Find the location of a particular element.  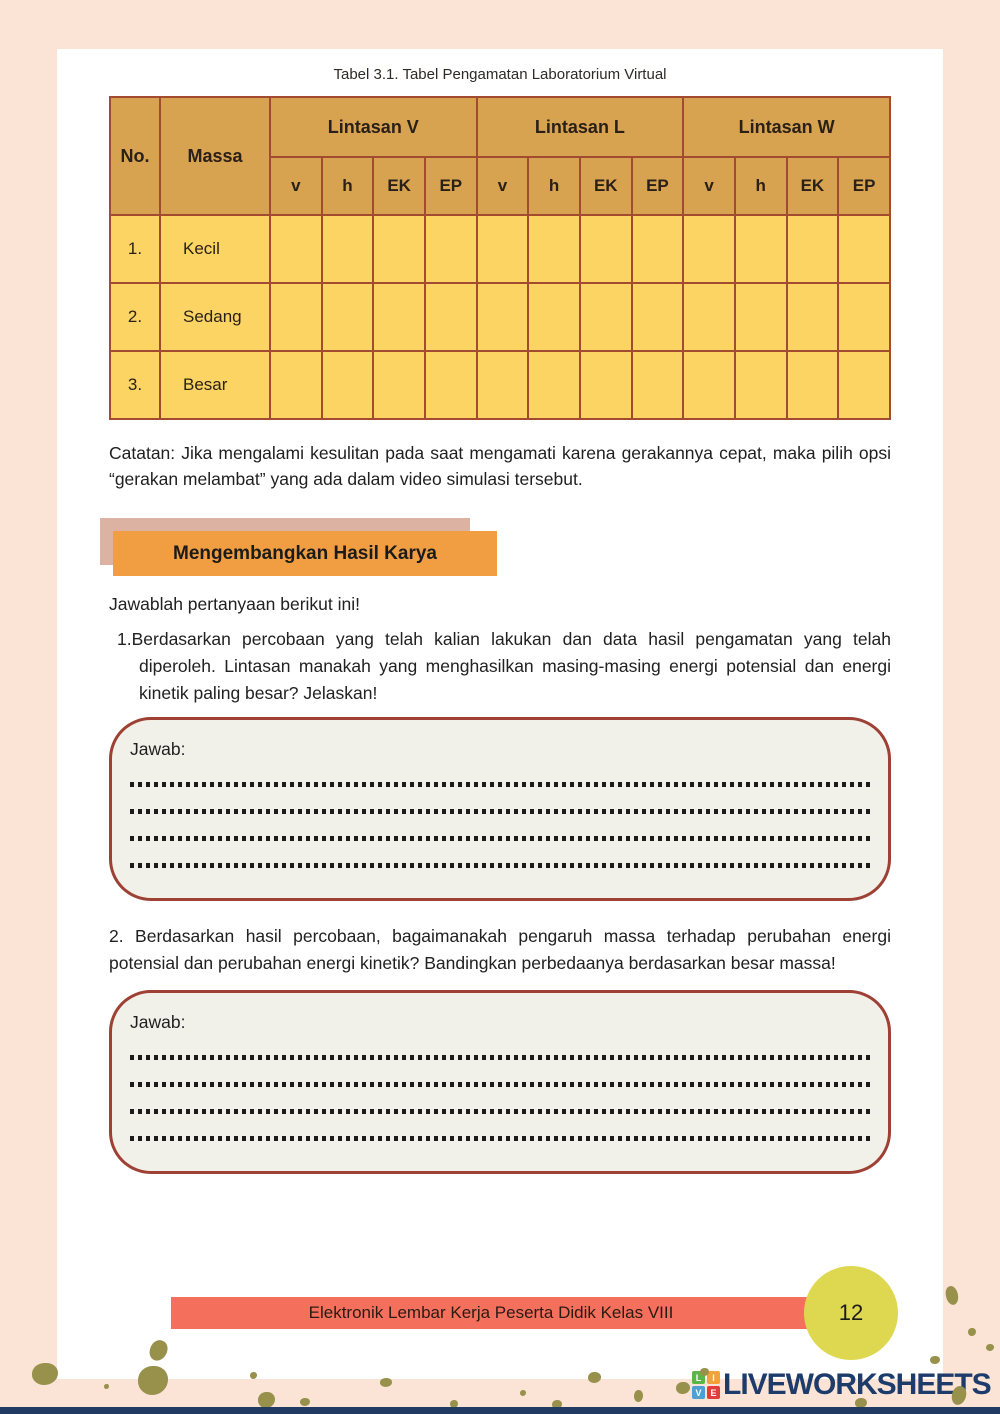

answer-label-2: Jawab: is located at coordinates (158, 1022).